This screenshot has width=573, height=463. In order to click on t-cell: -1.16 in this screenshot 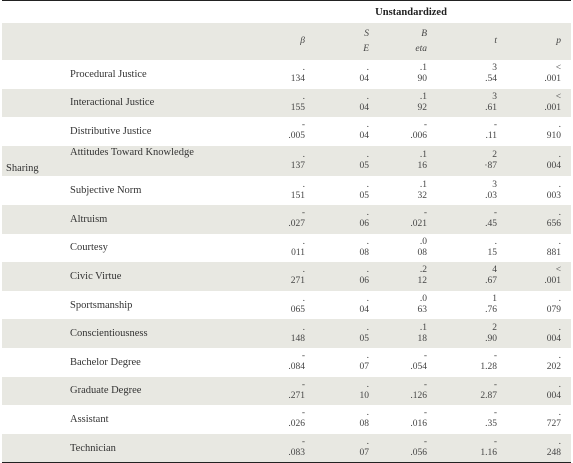, I will do `click(475, 448)`.